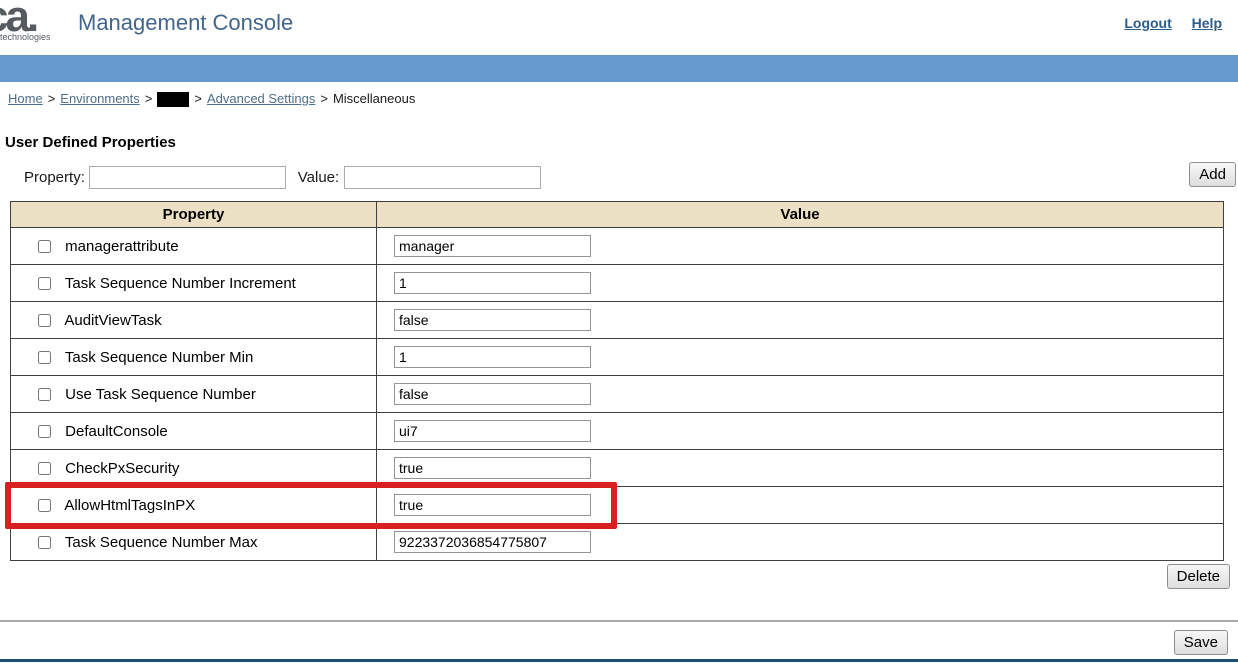 The height and width of the screenshot is (663, 1238). I want to click on property-cell: Task Sequence Number Min, so click(193, 357).